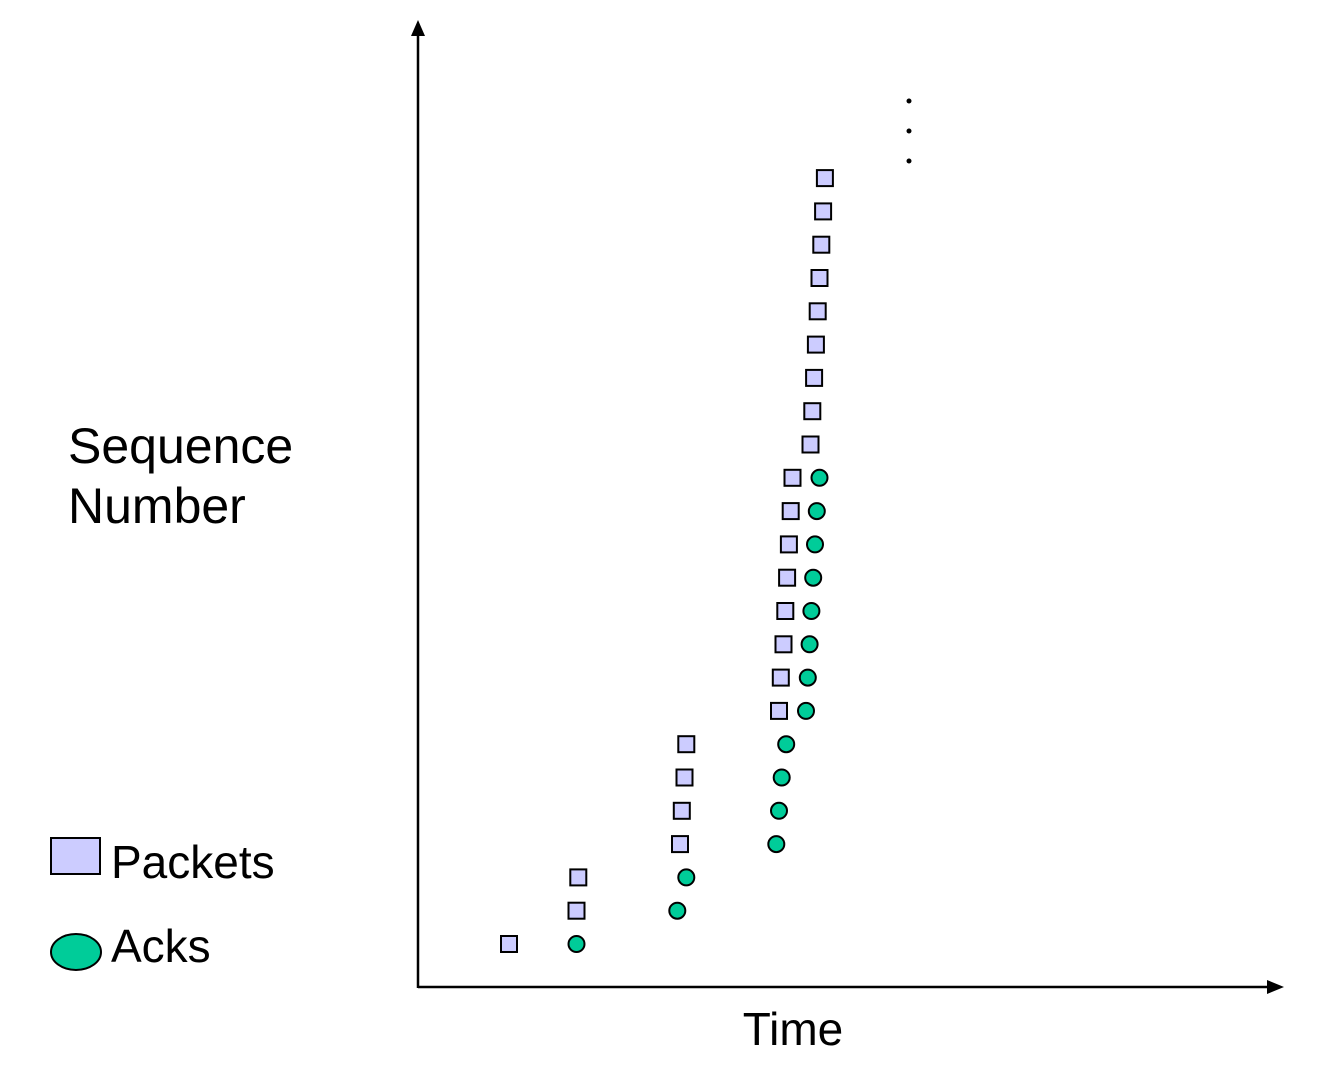 The image size is (1342, 1087). I want to click on y-axis-label-line-2: Number, so click(157, 506).